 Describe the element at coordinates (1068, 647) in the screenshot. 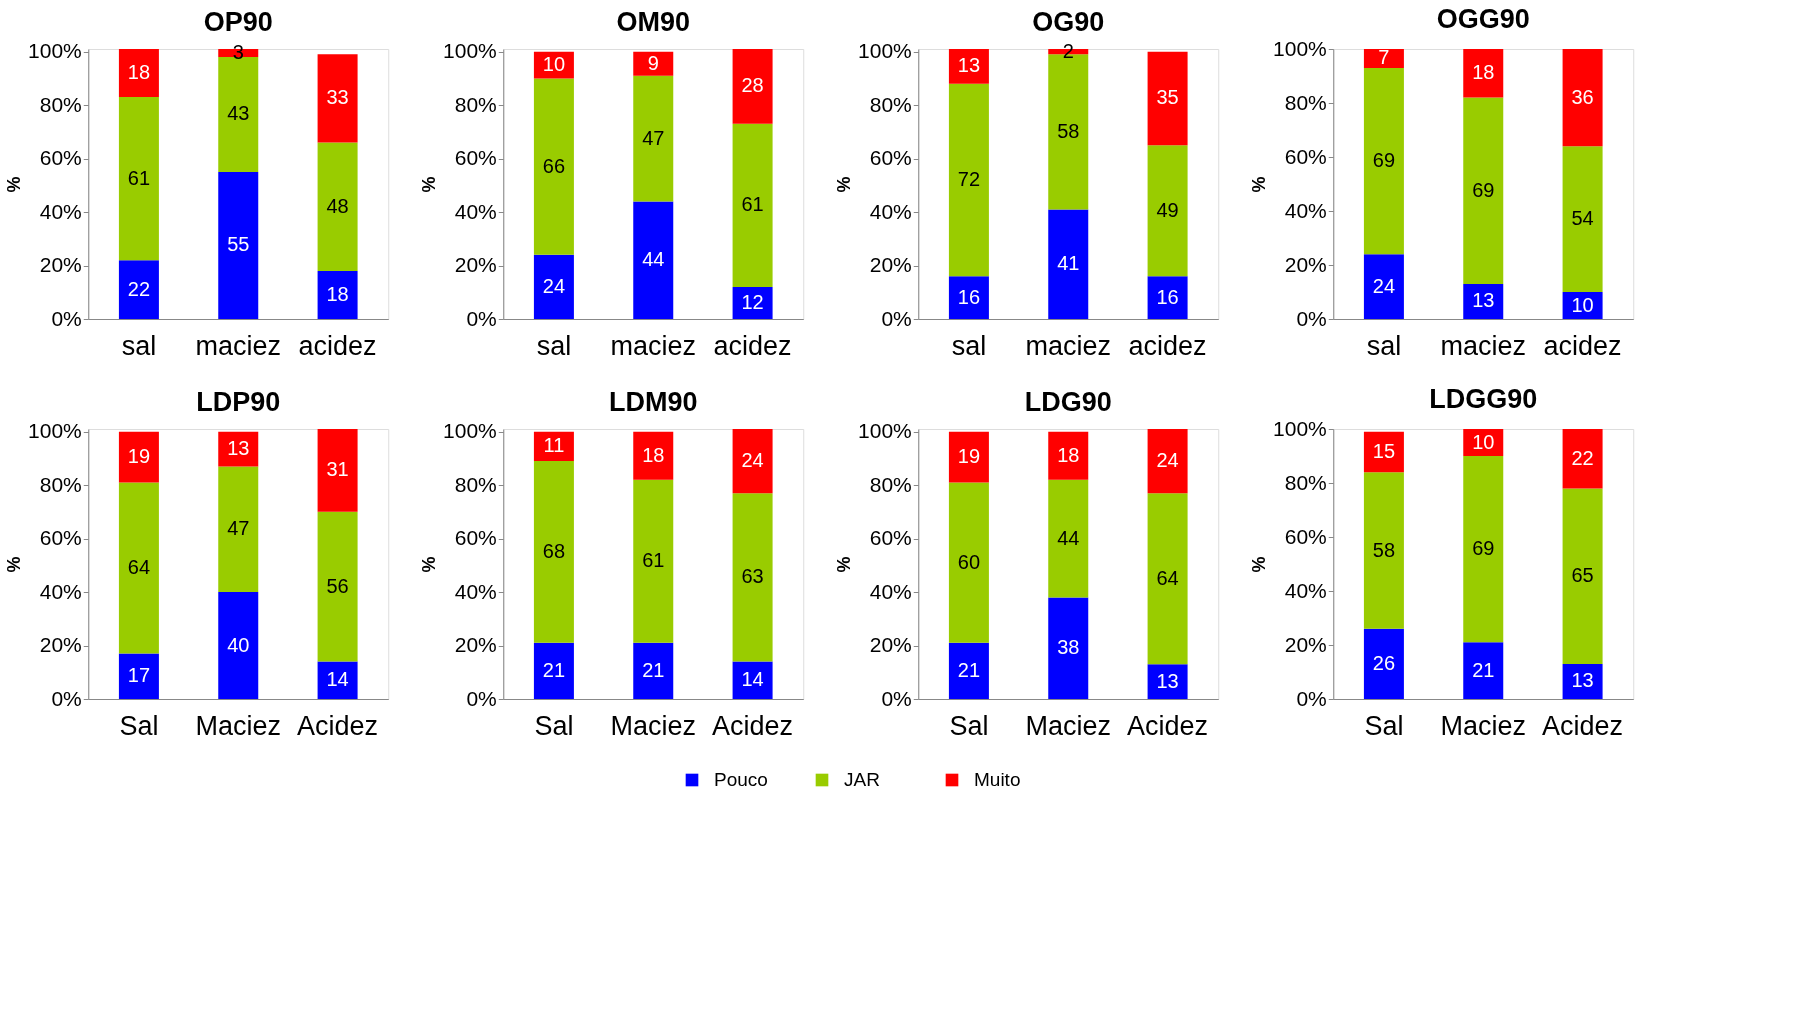

I see `data-label: 38` at that location.